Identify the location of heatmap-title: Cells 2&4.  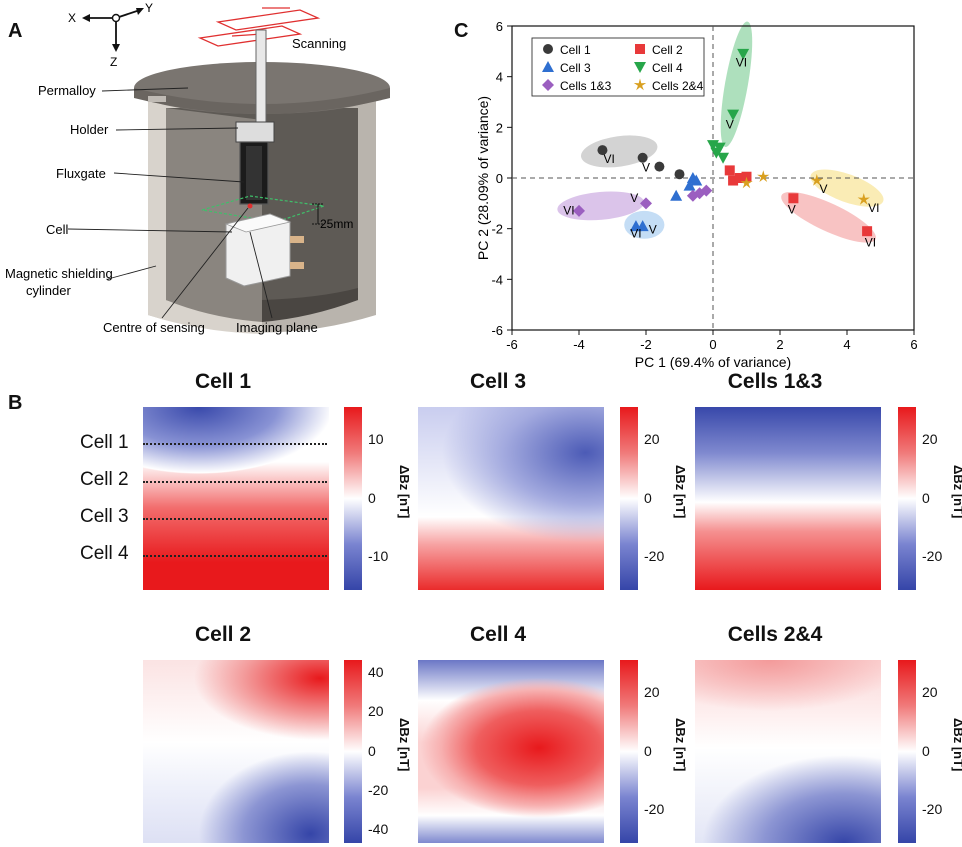
(775, 634).